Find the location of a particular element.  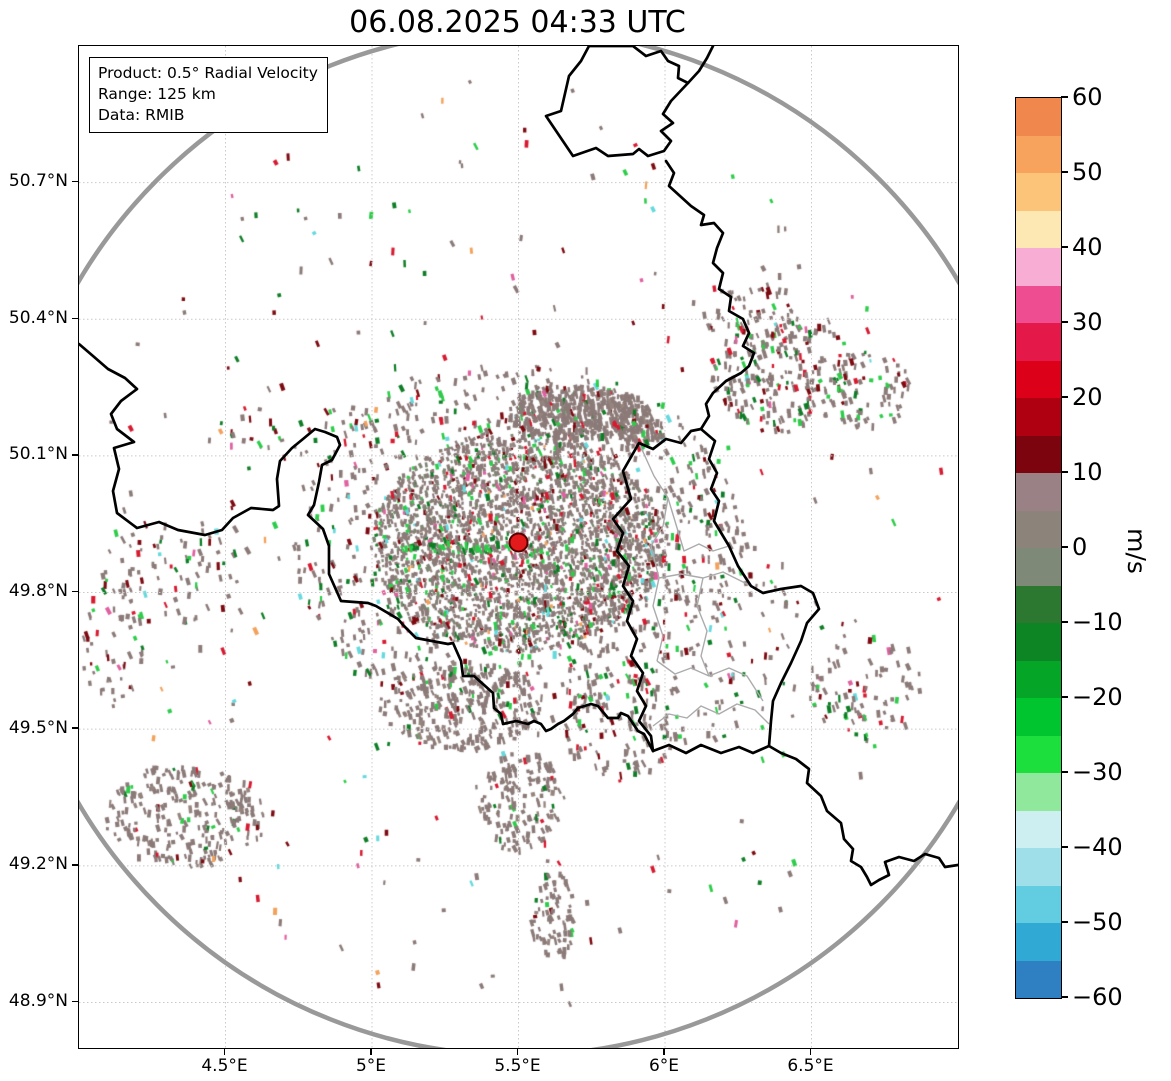

y-tick-label: 50.4°N is located at coordinates (38, 317).